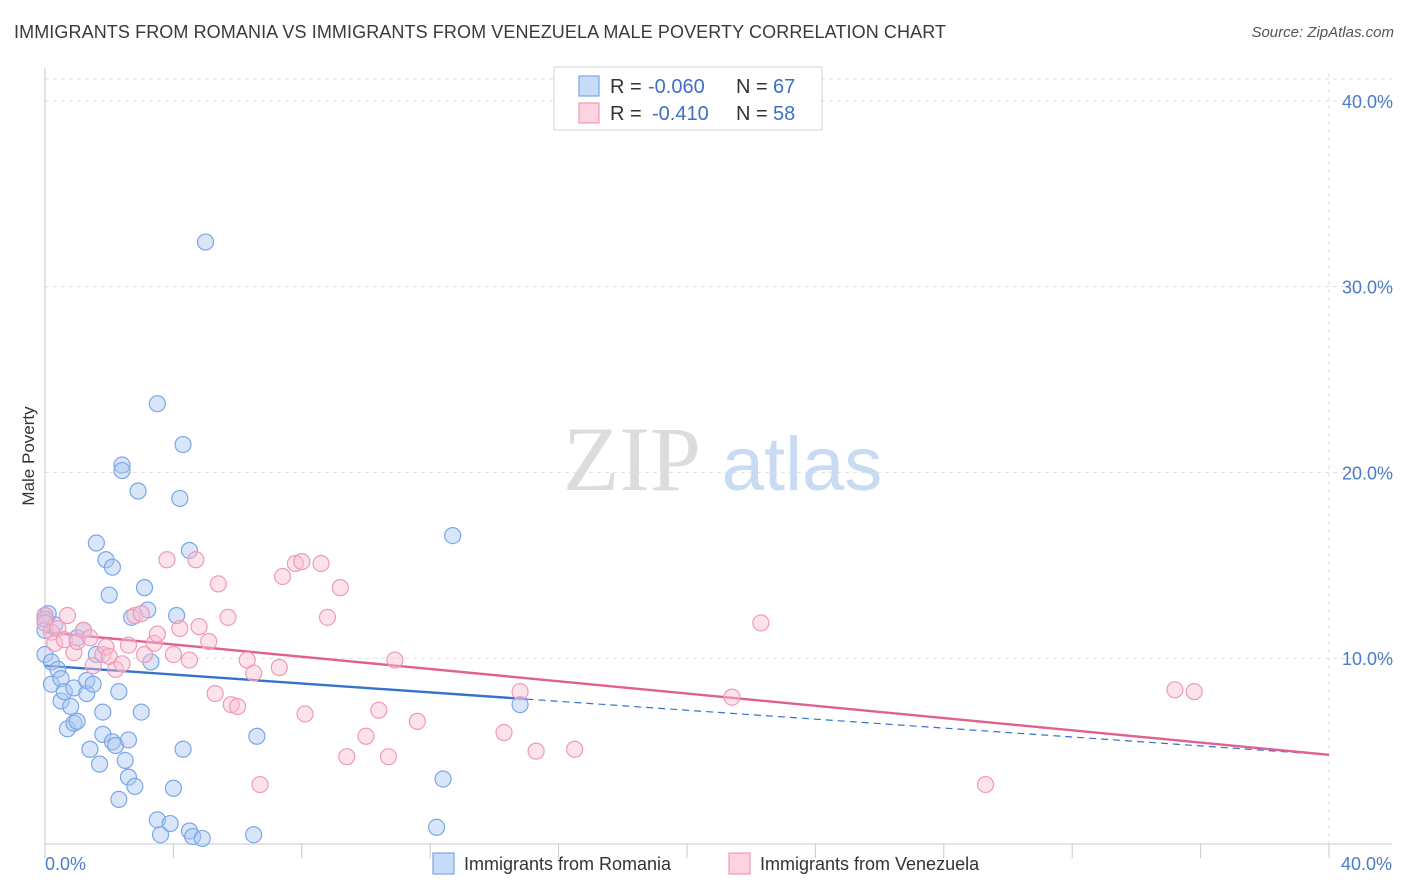 The height and width of the screenshot is (892, 1406). What do you see at coordinates (589, 86) in the screenshot?
I see `legend-swatch-romania` at bounding box center [589, 86].